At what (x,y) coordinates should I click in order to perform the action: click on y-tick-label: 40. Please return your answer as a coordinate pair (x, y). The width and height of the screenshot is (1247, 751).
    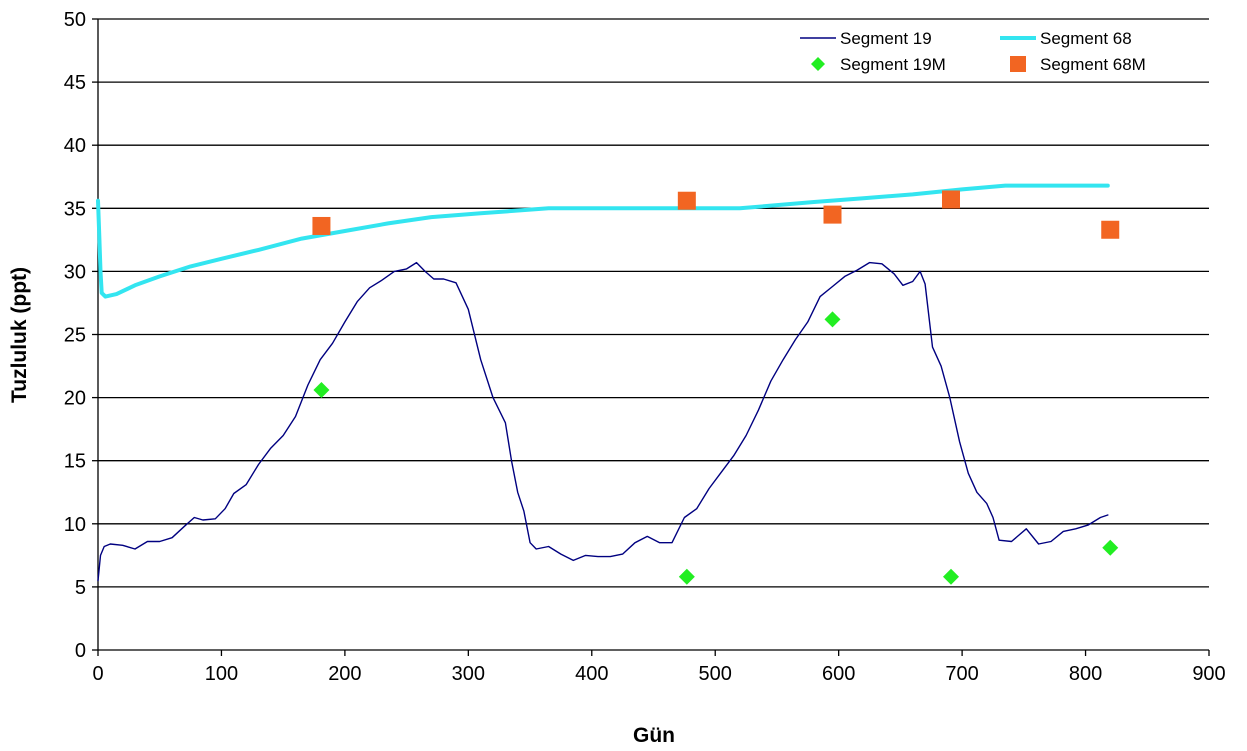
    Looking at the image, I should click on (75, 146).